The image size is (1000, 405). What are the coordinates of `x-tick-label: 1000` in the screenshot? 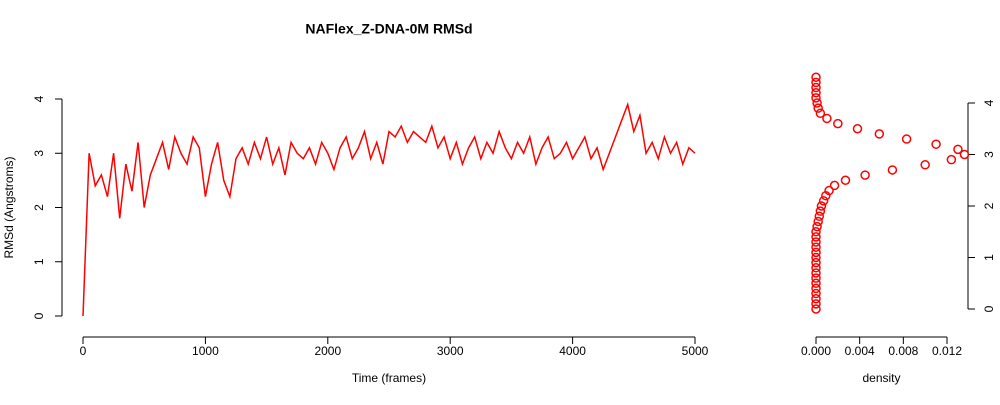 It's located at (205, 351).